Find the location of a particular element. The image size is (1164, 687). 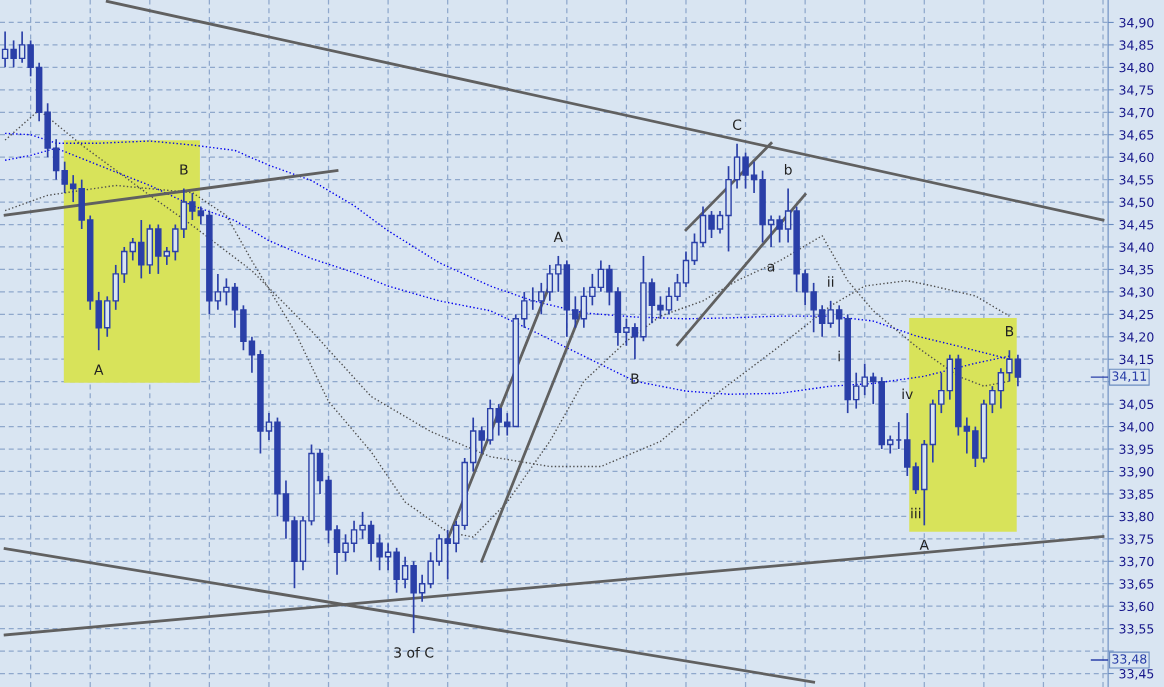

y-tick-label: 33,45 is located at coordinates (1136, 674).